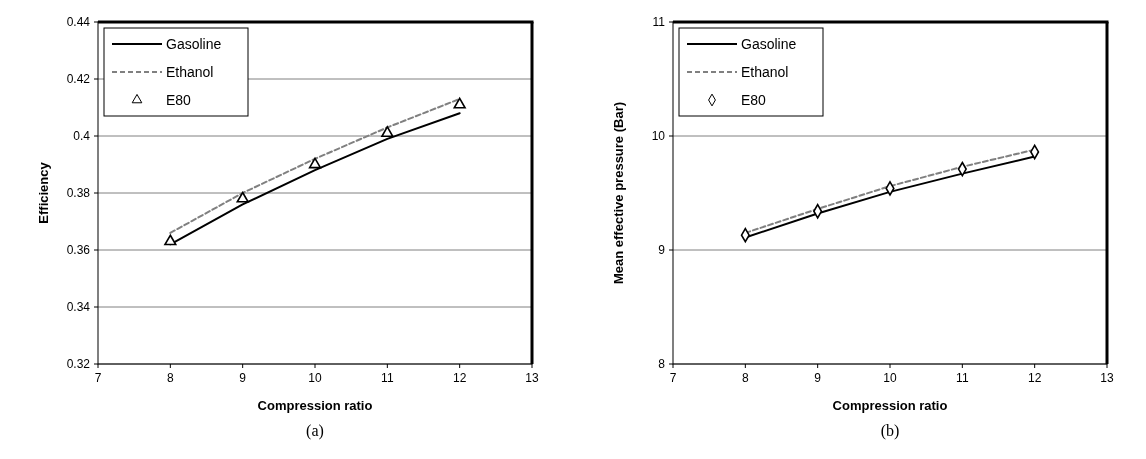 This screenshot has height=459, width=1146. Describe the element at coordinates (82, 136) in the screenshot. I see `y-tick-label: 0.4` at that location.